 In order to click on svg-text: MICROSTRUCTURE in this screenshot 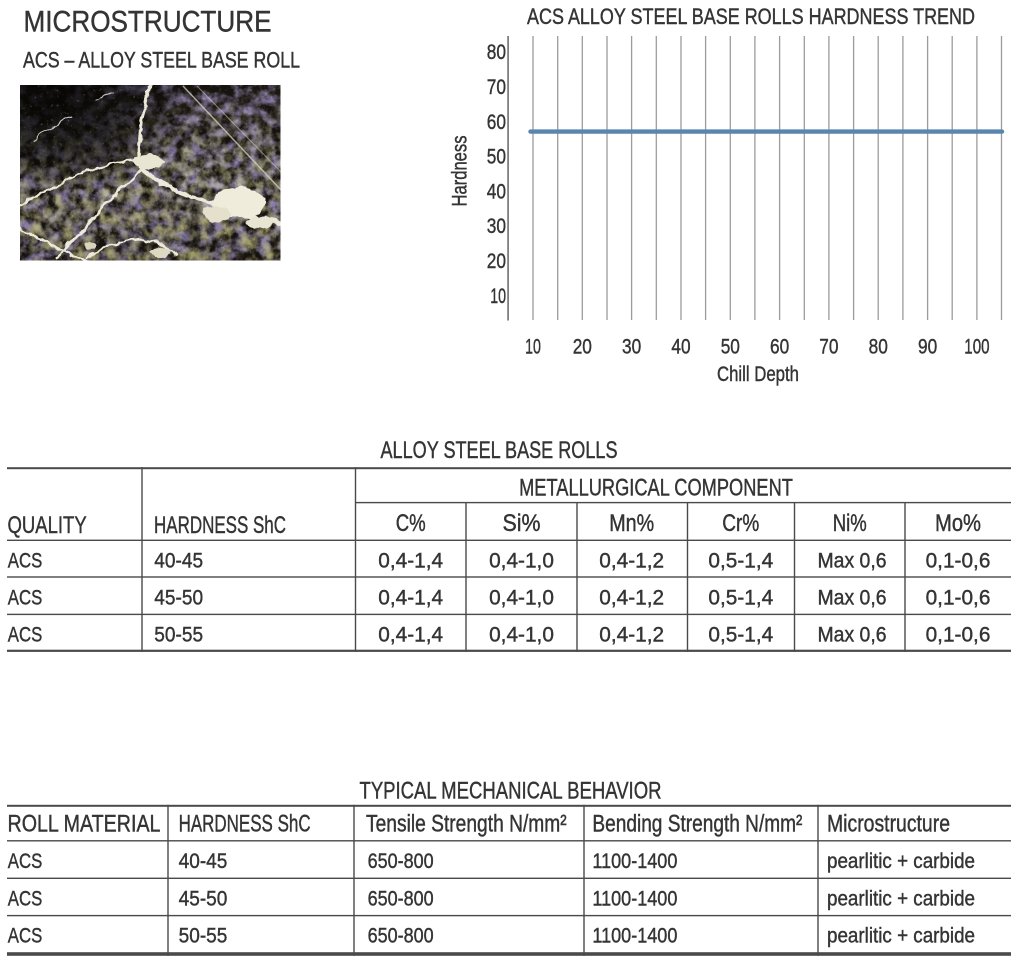, I will do `click(148, 22)`.